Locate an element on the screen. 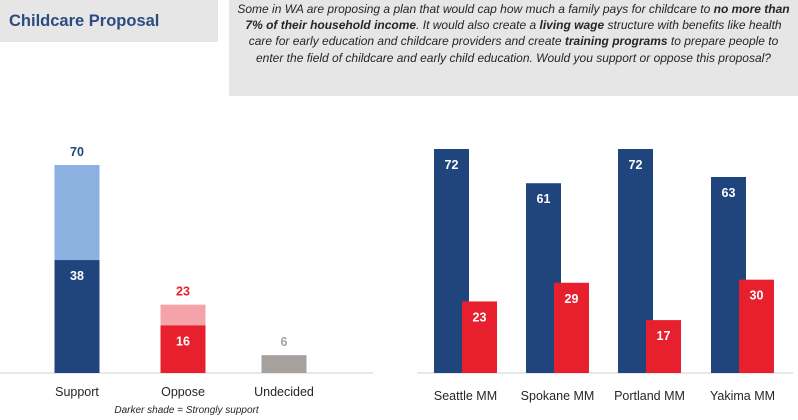 The width and height of the screenshot is (798, 420). data-label-total: 70 is located at coordinates (77, 152).